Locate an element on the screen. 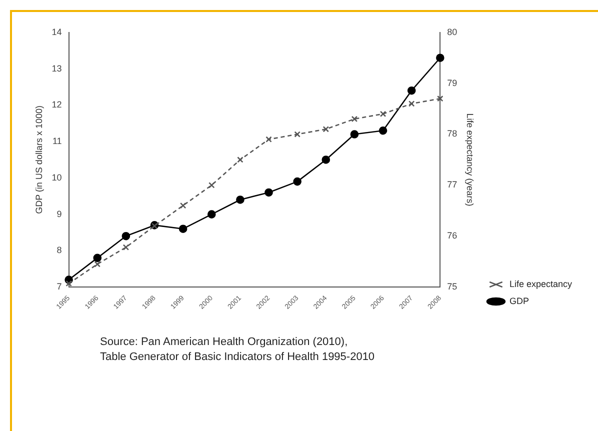  y-tick-label: 8 is located at coordinates (59, 250).